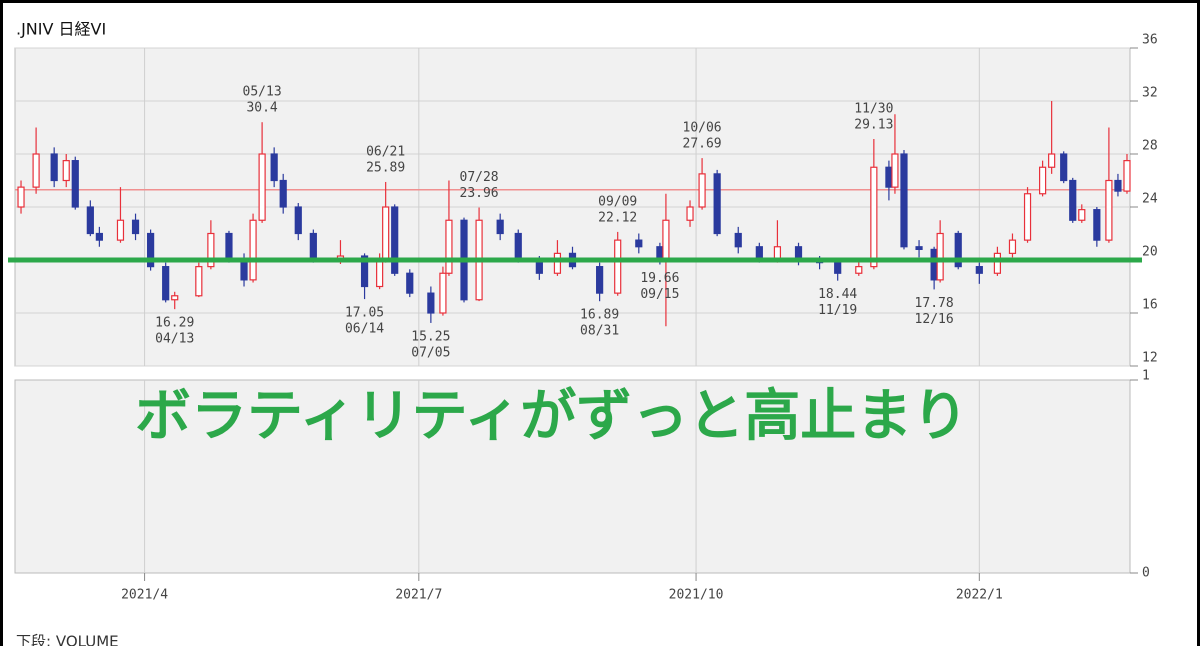  What do you see at coordinates (979, 595) in the screenshot?
I see `x-tick-label: 2022/1` at bounding box center [979, 595].